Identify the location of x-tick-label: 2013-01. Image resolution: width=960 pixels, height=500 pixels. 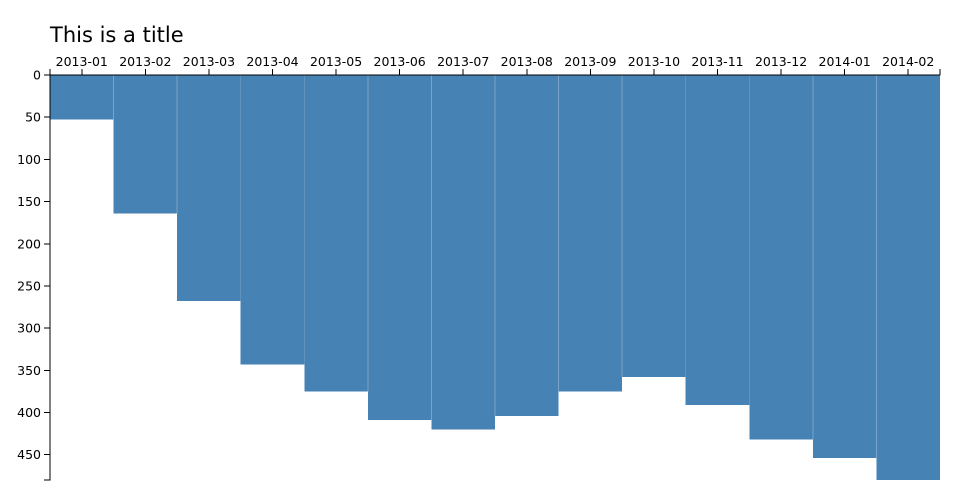
(82, 61).